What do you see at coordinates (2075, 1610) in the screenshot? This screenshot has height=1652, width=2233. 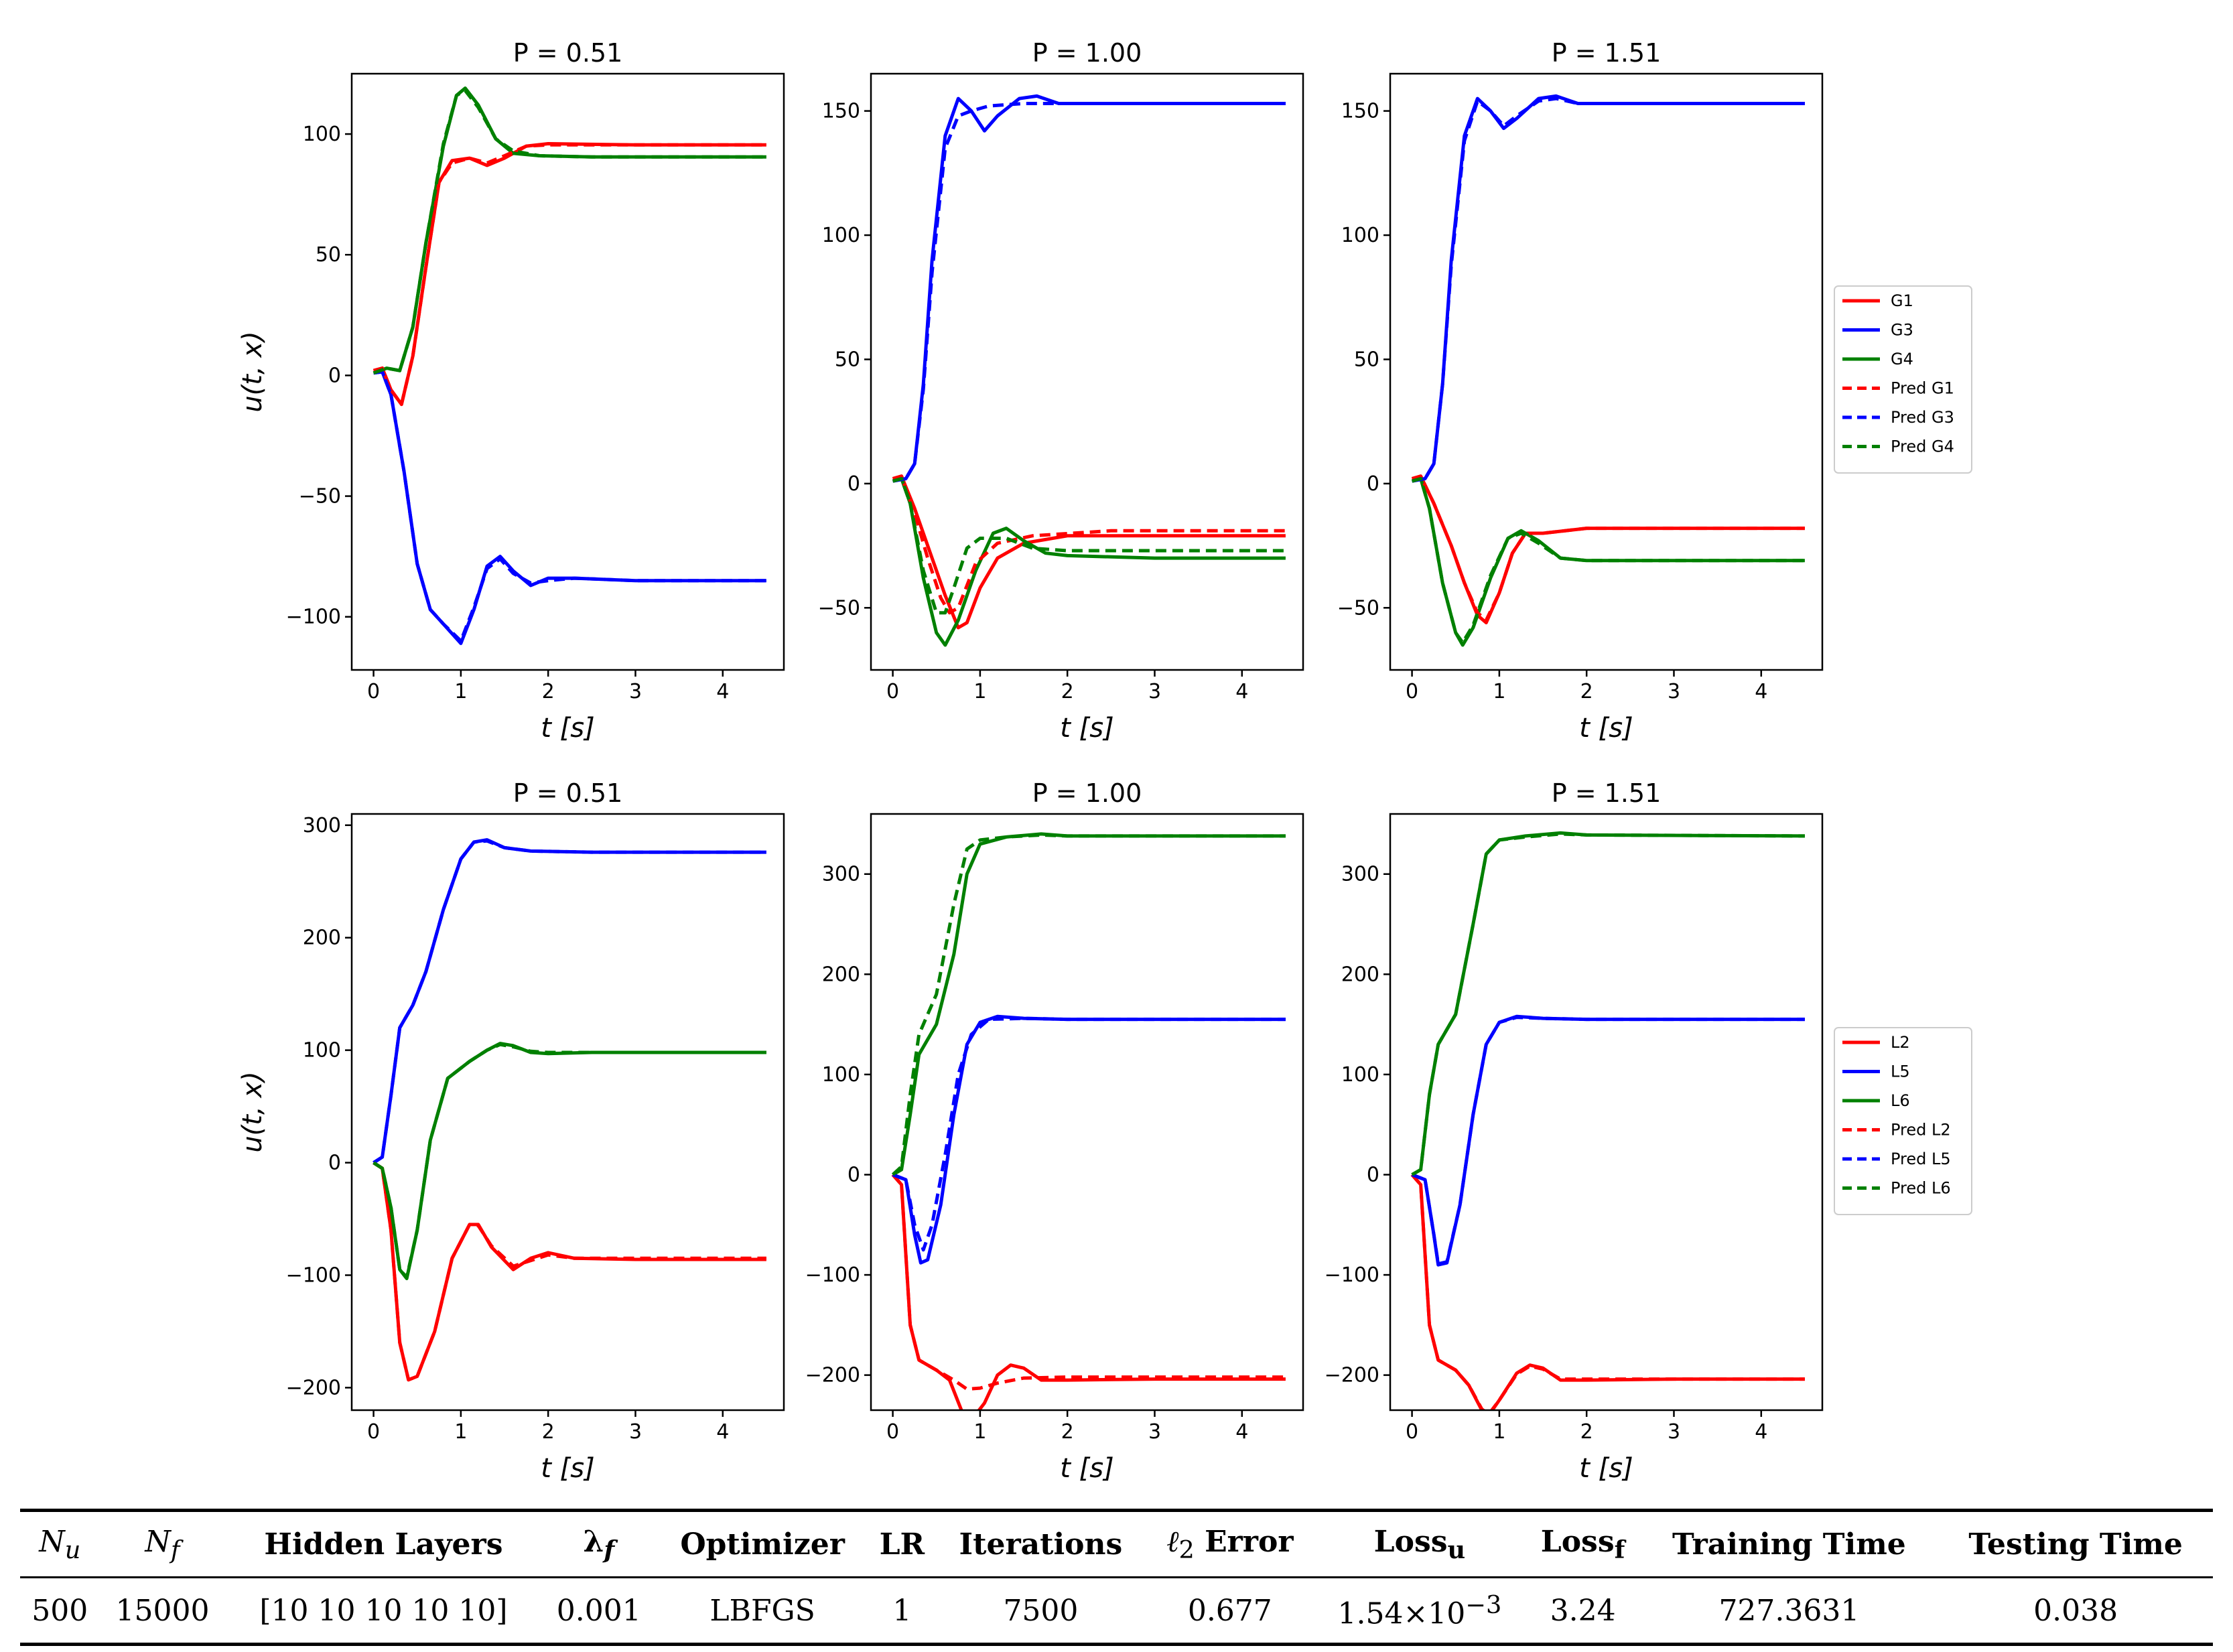 I see `cell-testing-time: 0.038` at bounding box center [2075, 1610].